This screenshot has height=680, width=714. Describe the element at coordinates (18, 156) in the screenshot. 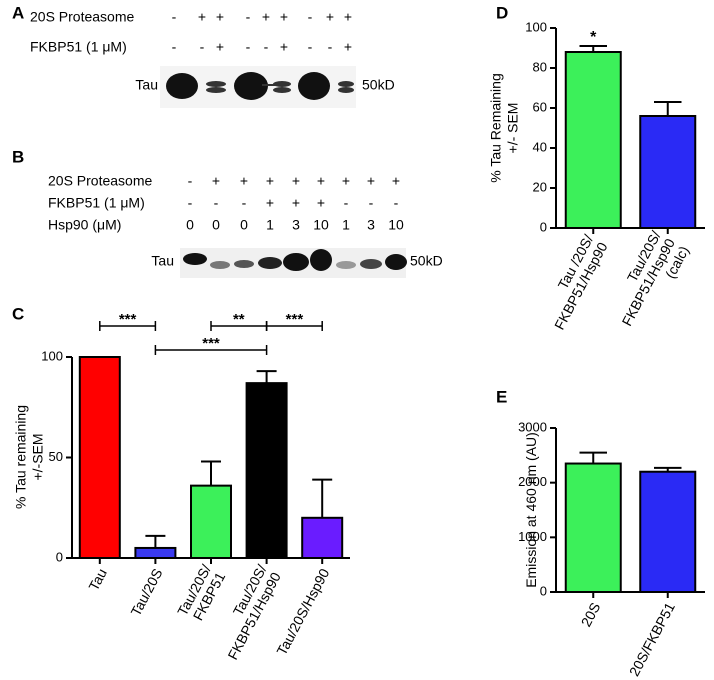

I see `panel-label: B` at that location.